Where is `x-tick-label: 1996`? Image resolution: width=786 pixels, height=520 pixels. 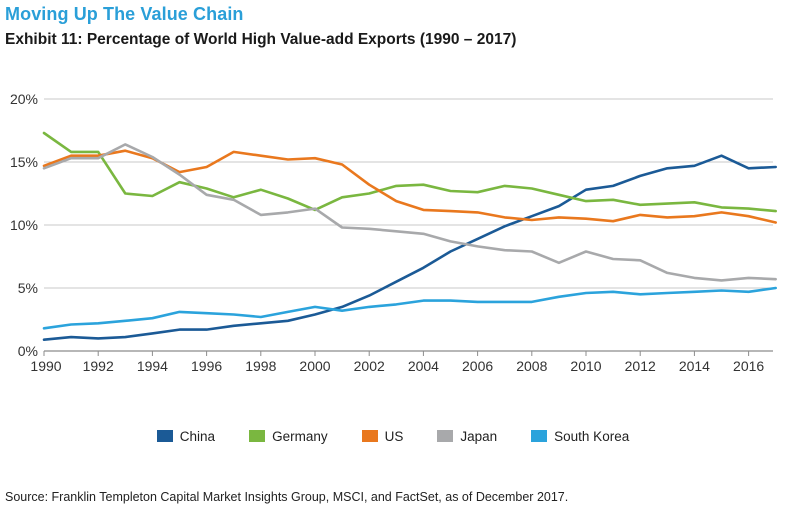 x-tick-label: 1996 is located at coordinates (206, 366).